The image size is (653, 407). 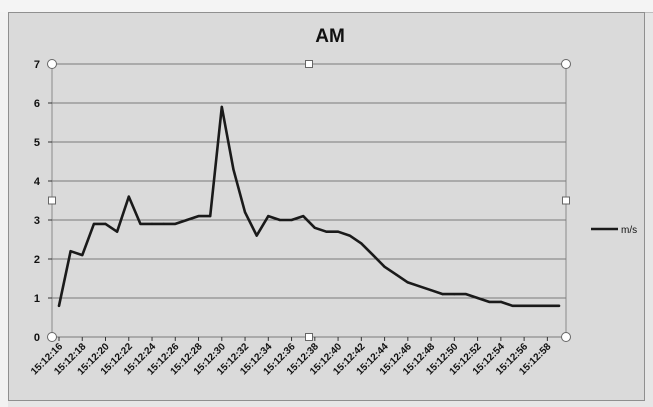 I want to click on y-tick-label: 5, so click(x=37, y=143).